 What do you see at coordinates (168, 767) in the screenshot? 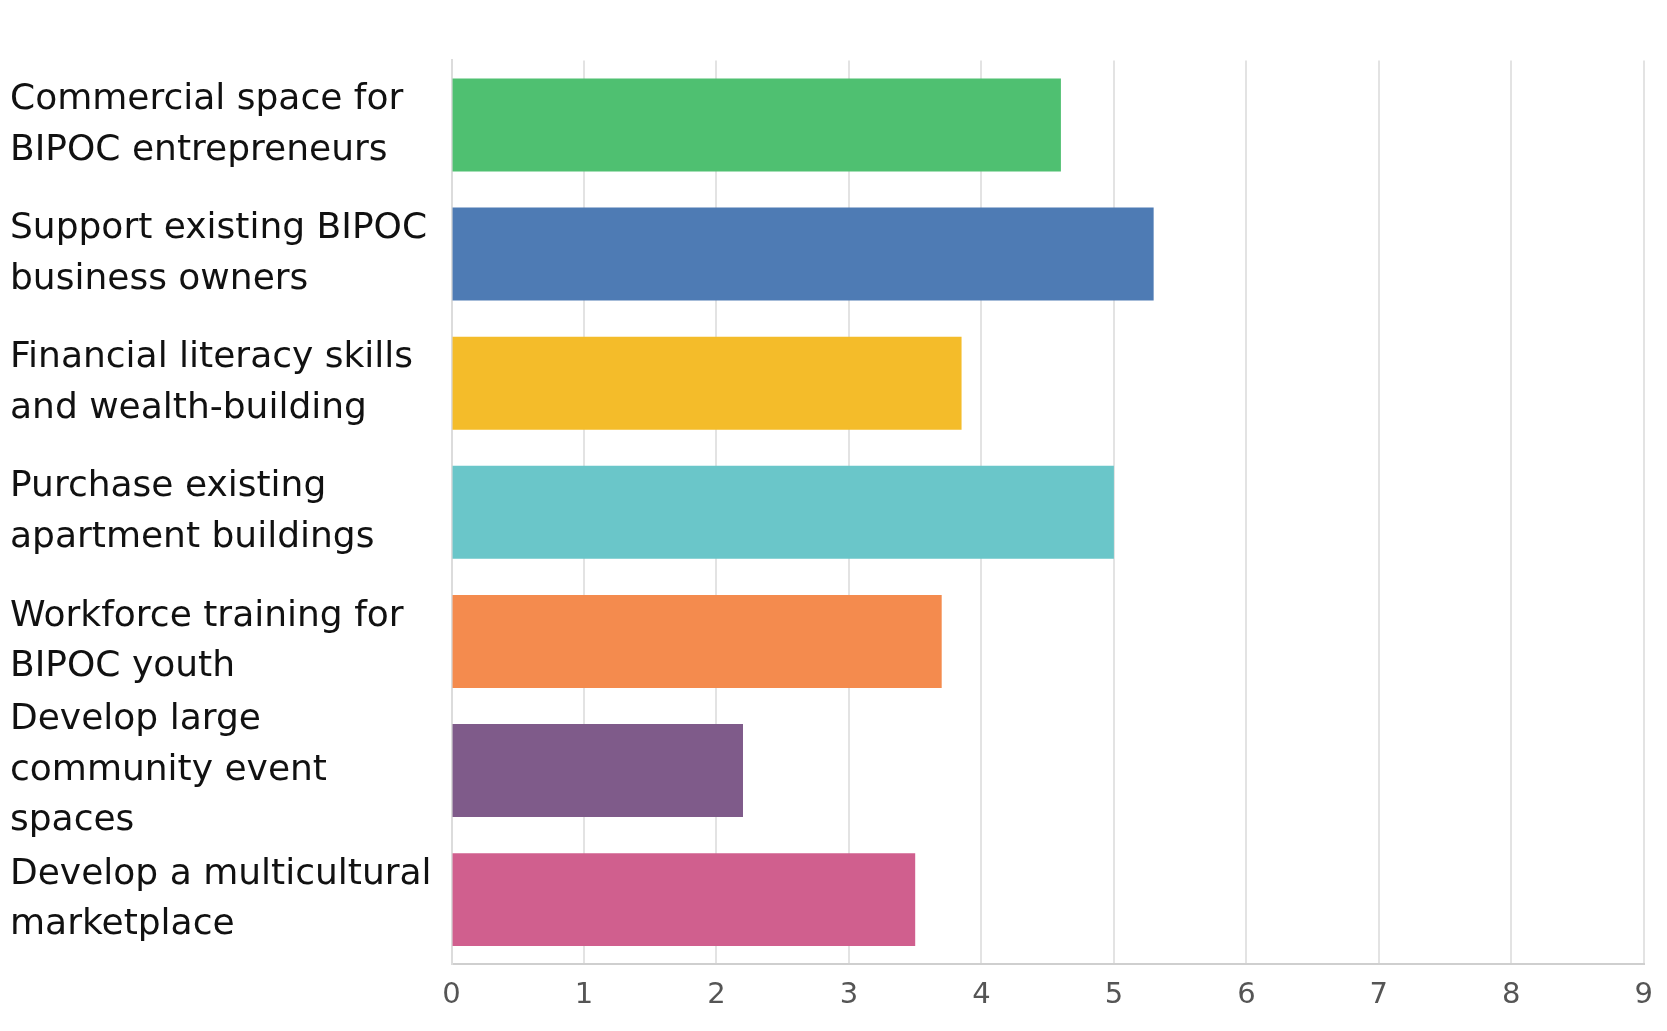
I see `y-tick-label: Develop large community event spaces` at bounding box center [168, 767].